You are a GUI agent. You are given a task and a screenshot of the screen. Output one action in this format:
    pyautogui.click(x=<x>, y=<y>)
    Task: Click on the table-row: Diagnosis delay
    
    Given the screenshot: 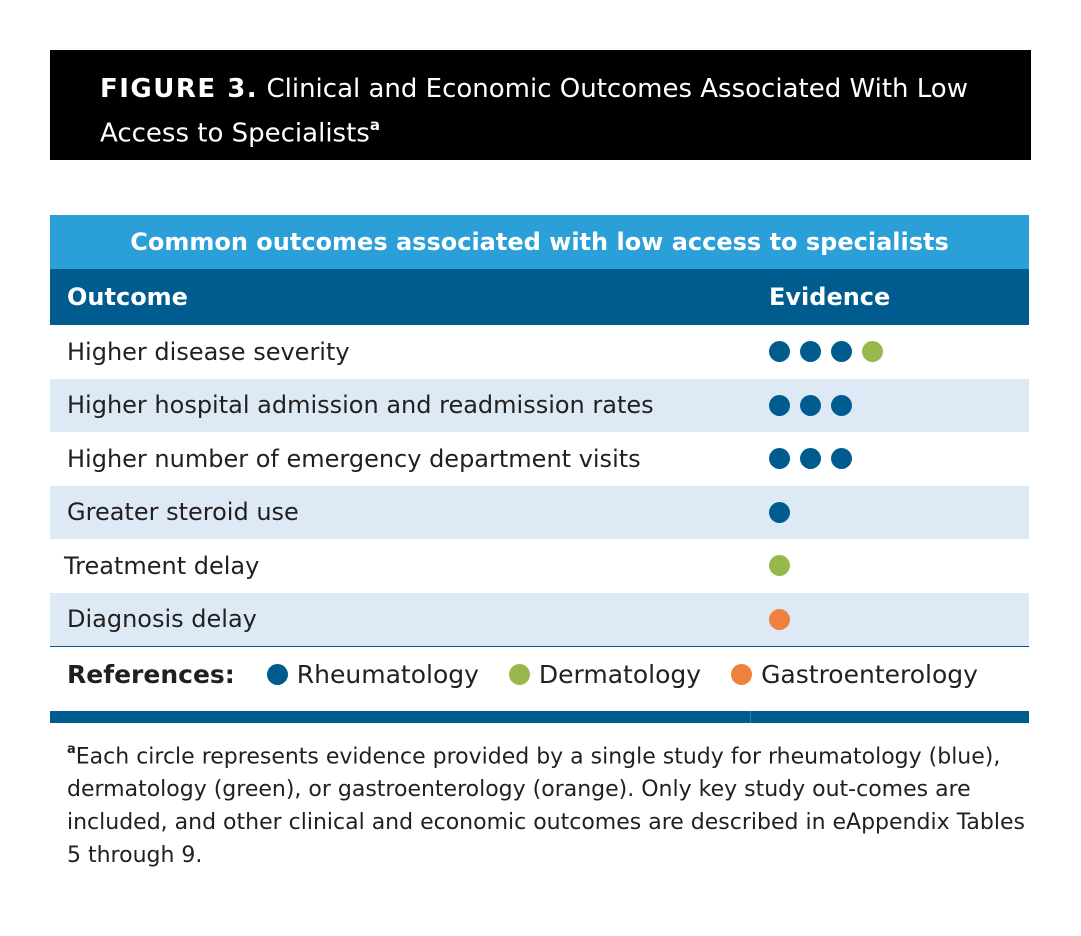 What is the action you would take?
    pyautogui.click(x=539, y=619)
    